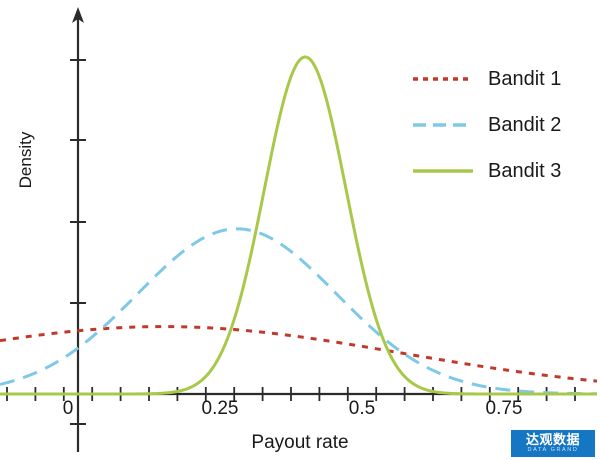 The height and width of the screenshot is (460, 600). I want to click on watermark-logo: 达观数据 DATA GRAND, so click(553, 443).